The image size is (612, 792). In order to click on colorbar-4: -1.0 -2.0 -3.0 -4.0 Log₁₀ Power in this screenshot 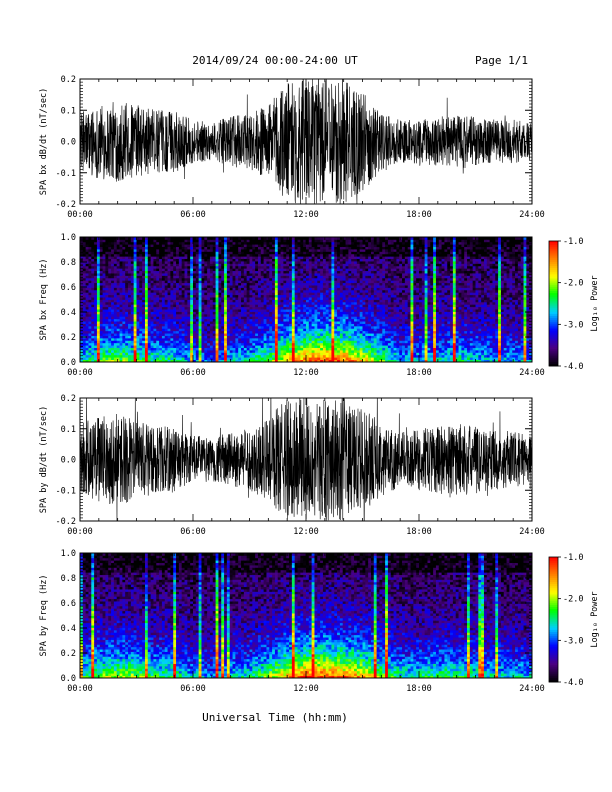, I will do `click(574, 620)`.